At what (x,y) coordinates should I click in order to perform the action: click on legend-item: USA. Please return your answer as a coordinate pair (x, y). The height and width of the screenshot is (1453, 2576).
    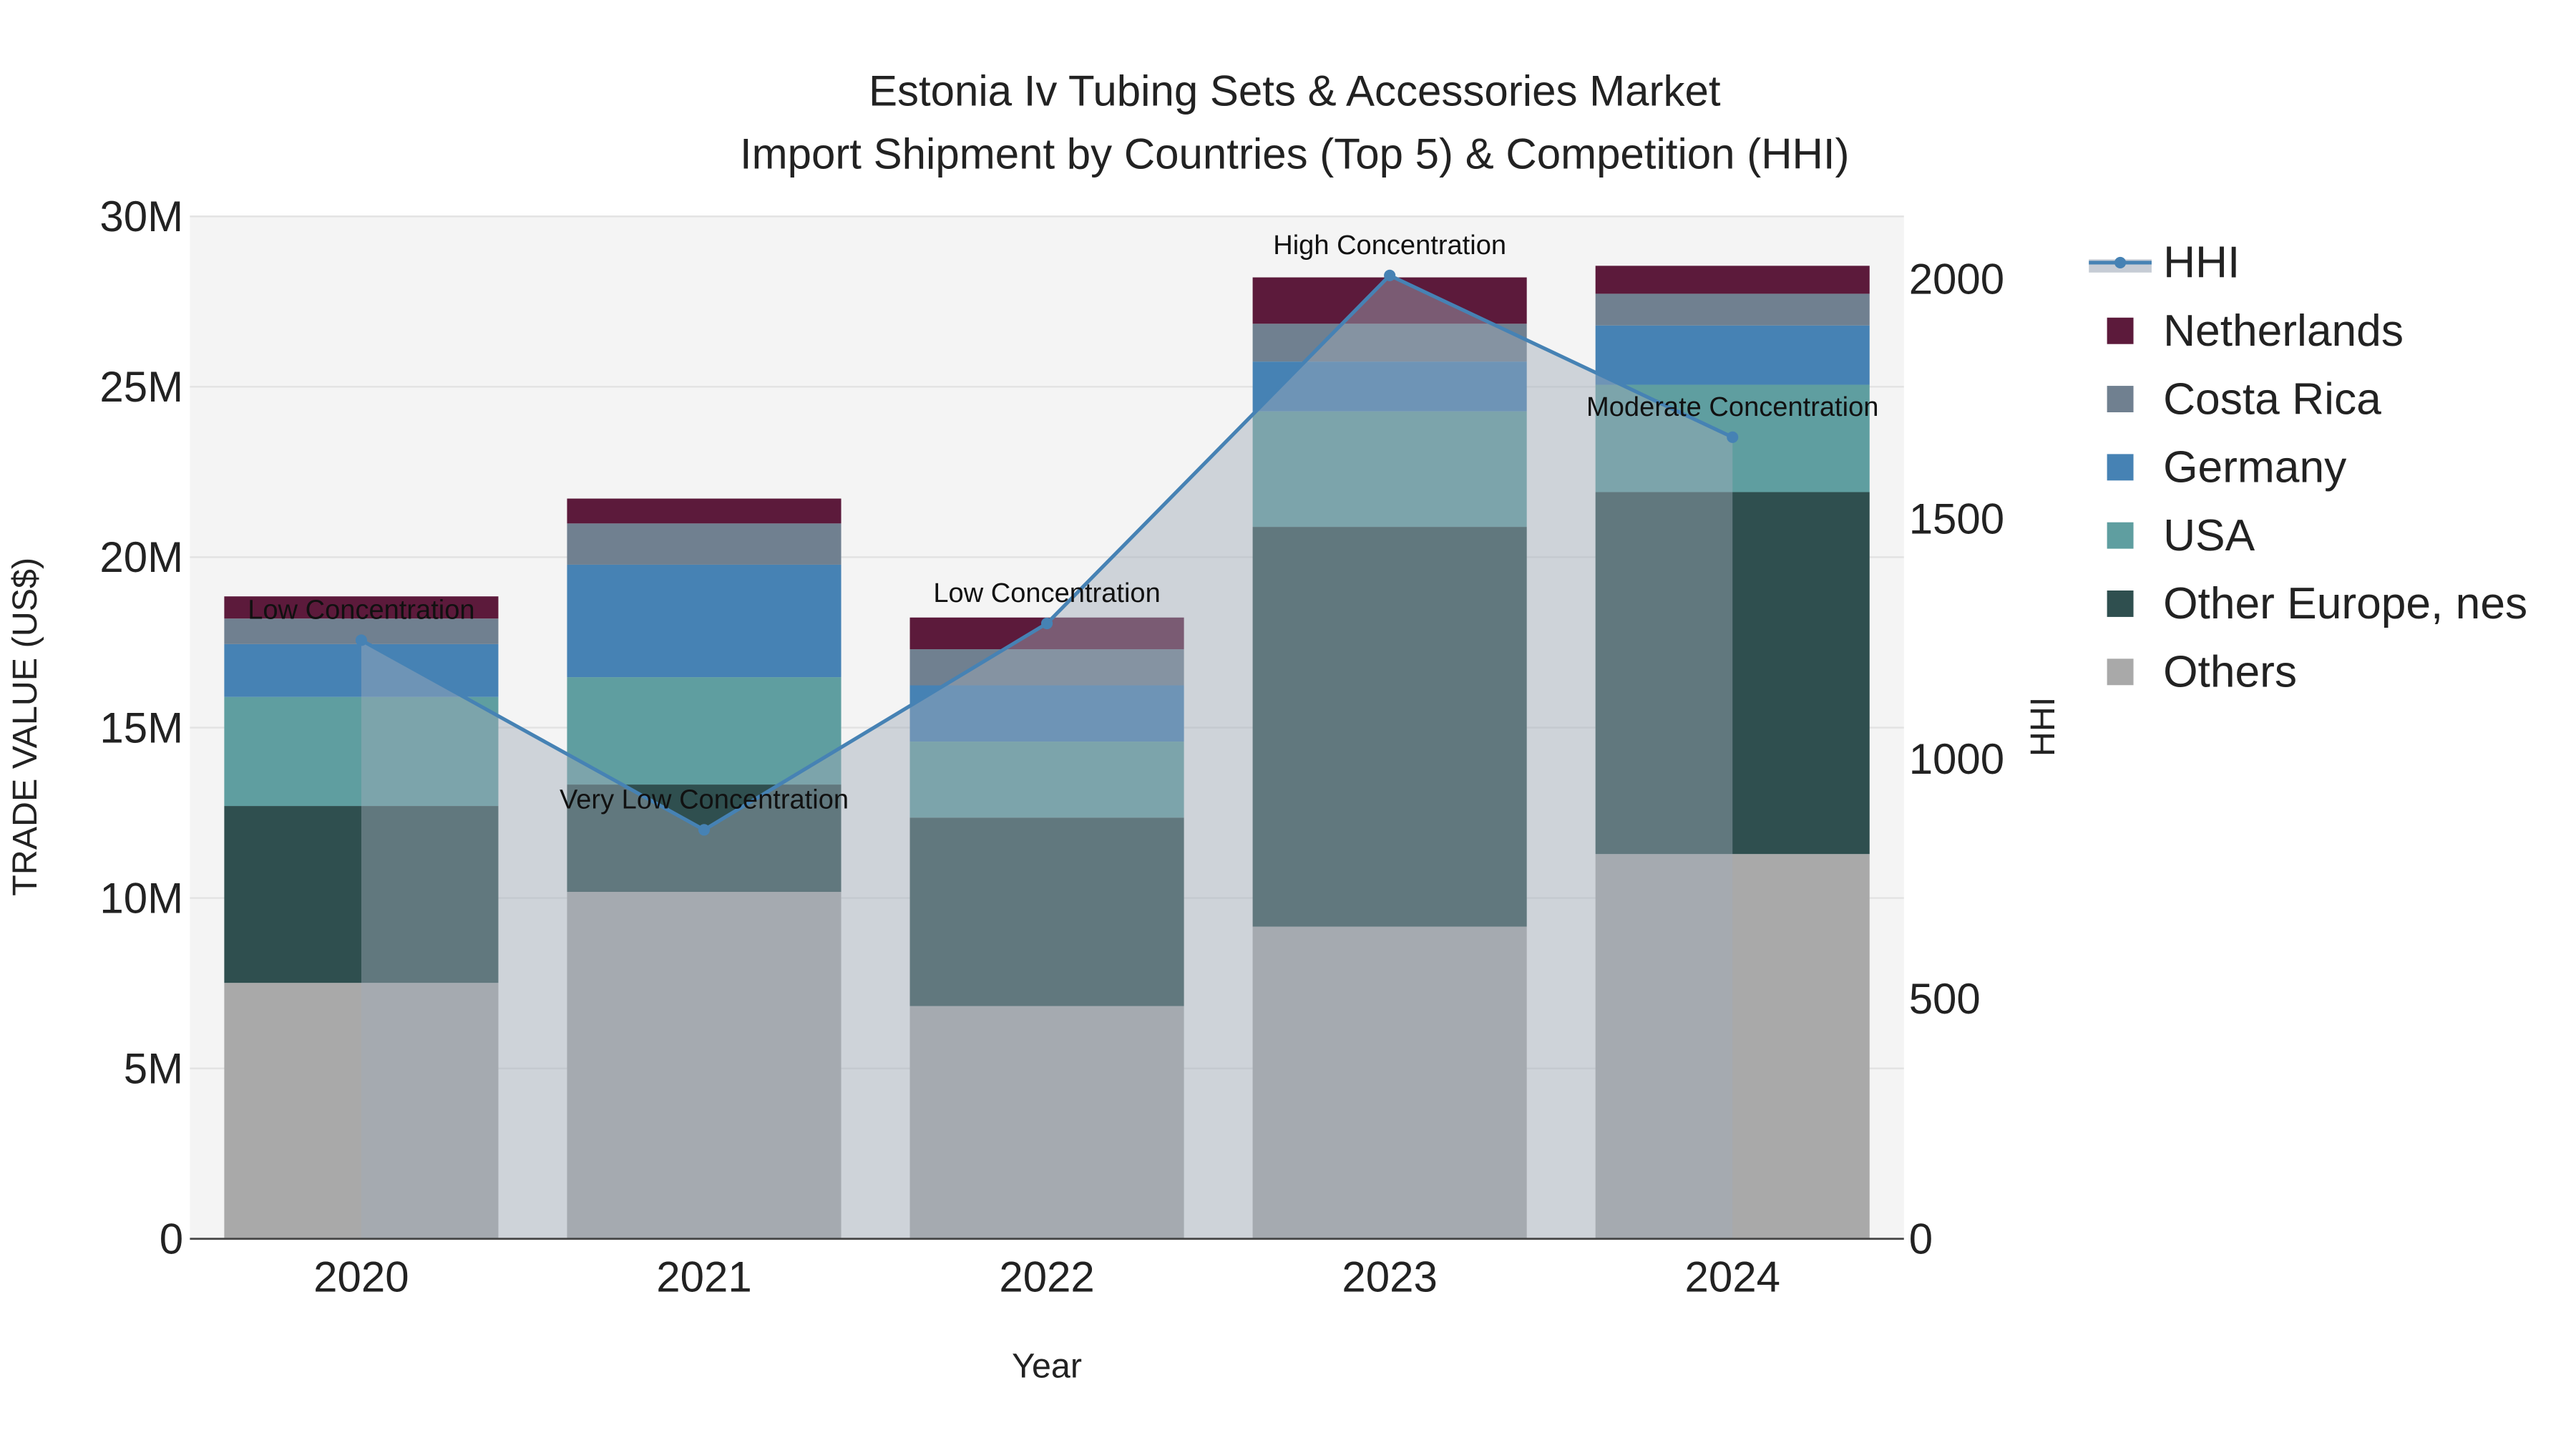
    Looking at the image, I should click on (2209, 535).